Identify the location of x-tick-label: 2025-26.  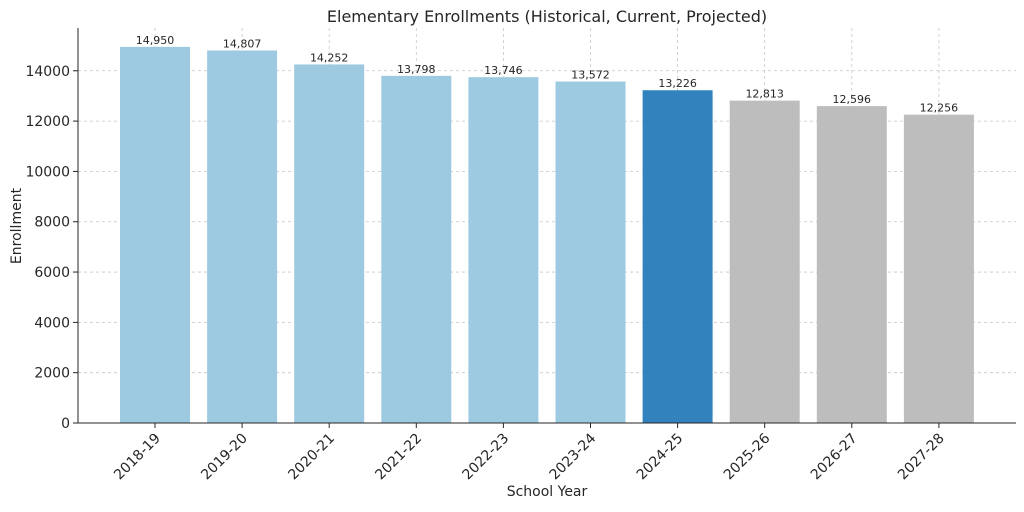
(747, 456).